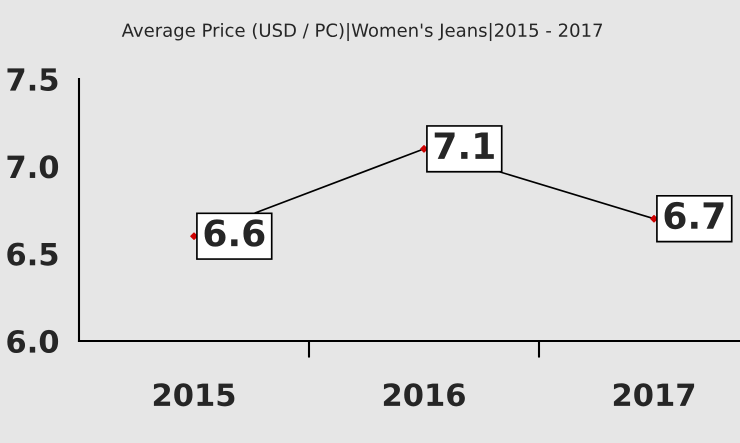  What do you see at coordinates (234, 233) in the screenshot?
I see `data-label: 6.6` at bounding box center [234, 233].